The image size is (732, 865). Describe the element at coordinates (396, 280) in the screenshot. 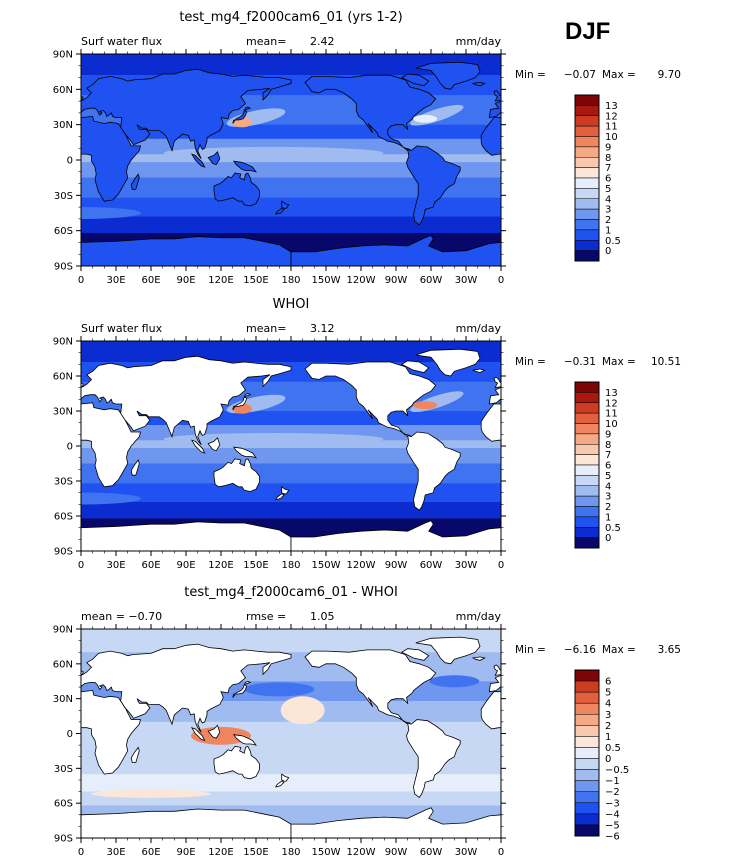

I see `lon-tick-label: 90W` at that location.